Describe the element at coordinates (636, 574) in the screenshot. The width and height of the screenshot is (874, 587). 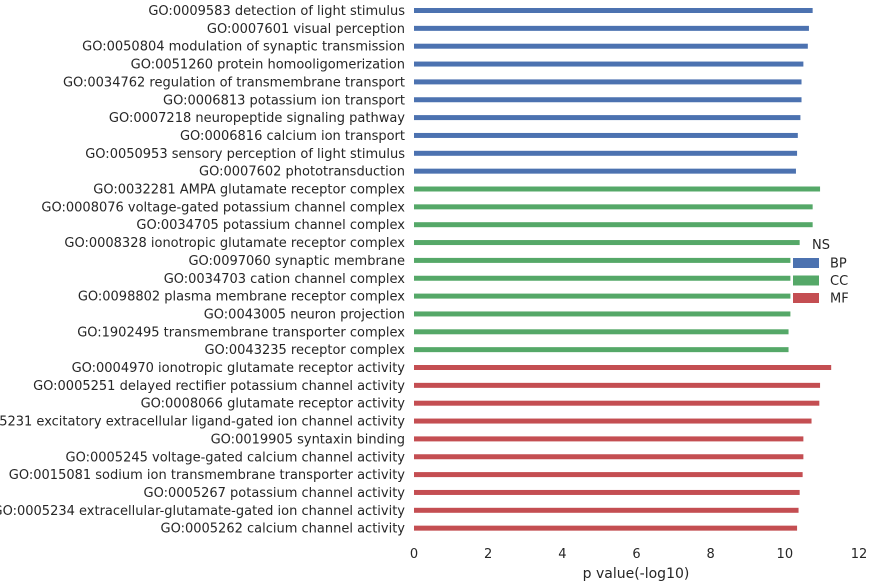
I see `x-axis-title: p value(-log10)` at that location.